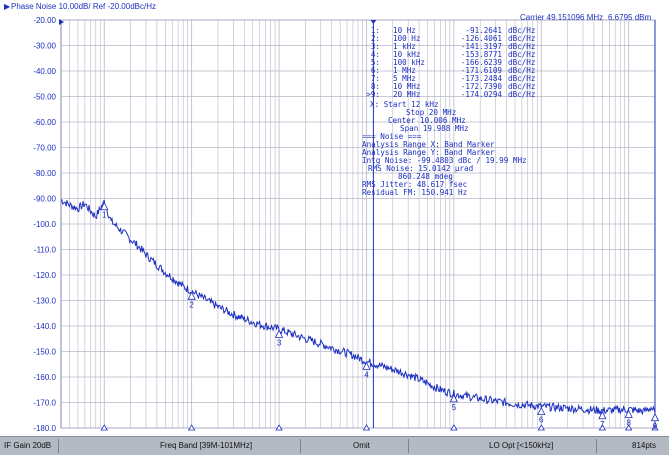 The height and width of the screenshot is (455, 669). Describe the element at coordinates (191, 295) in the screenshot. I see `marker-2-icon` at that location.